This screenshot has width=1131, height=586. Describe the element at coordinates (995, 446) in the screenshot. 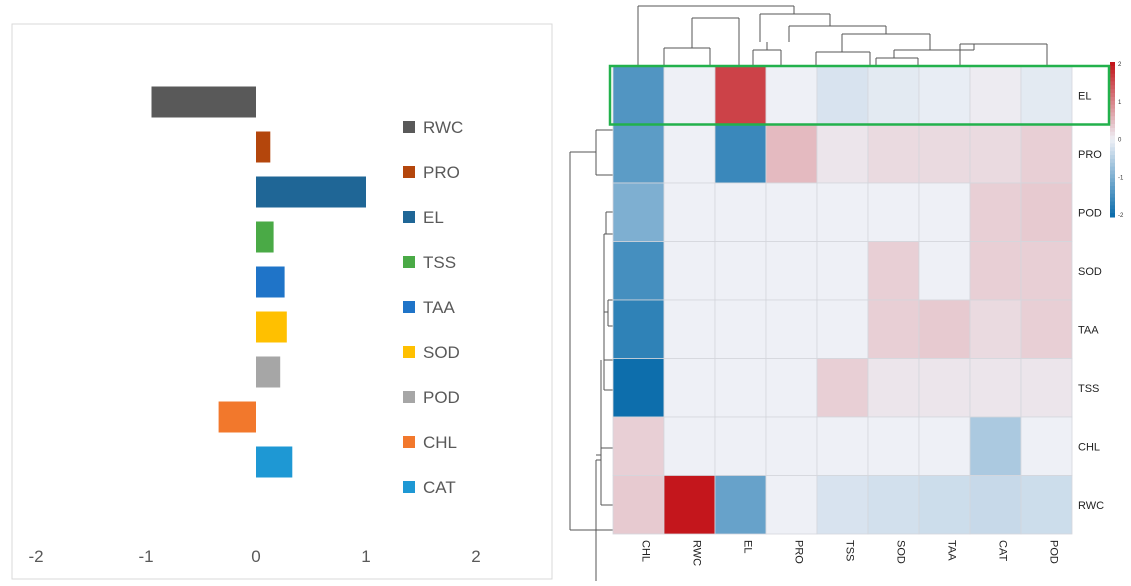

I see `heat-cell-chl-cat` at that location.